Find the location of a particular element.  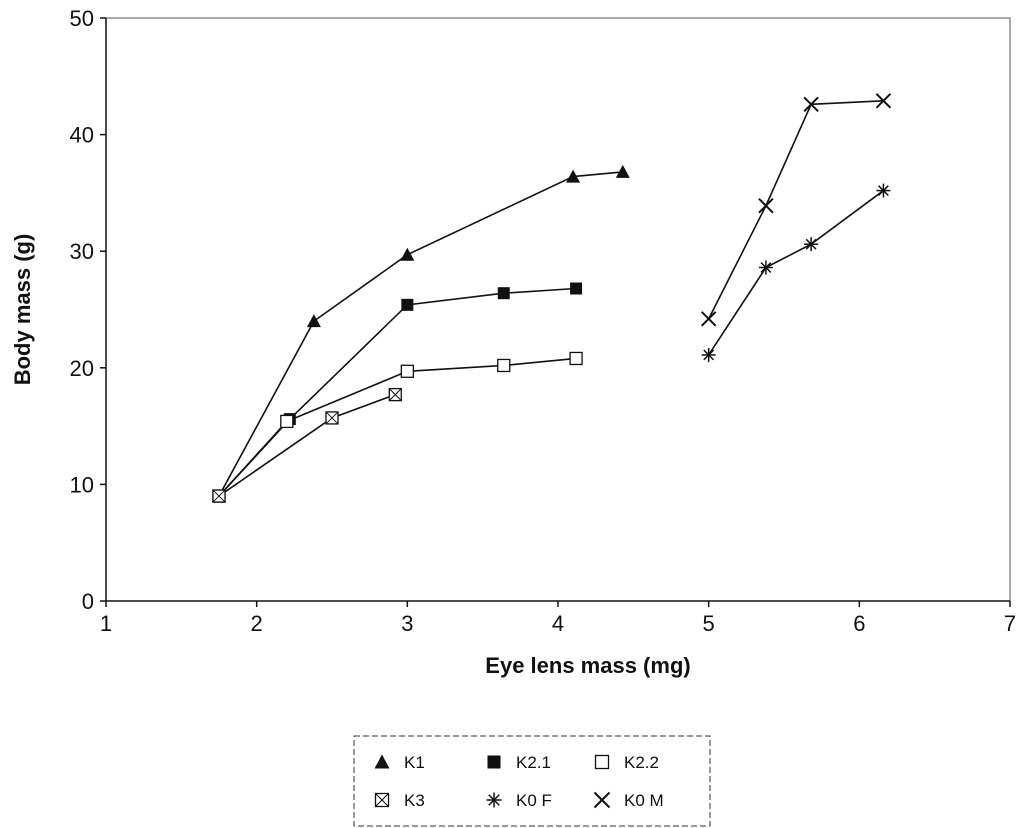

legend-label-k2-1: K2.1 is located at coordinates (533, 762).